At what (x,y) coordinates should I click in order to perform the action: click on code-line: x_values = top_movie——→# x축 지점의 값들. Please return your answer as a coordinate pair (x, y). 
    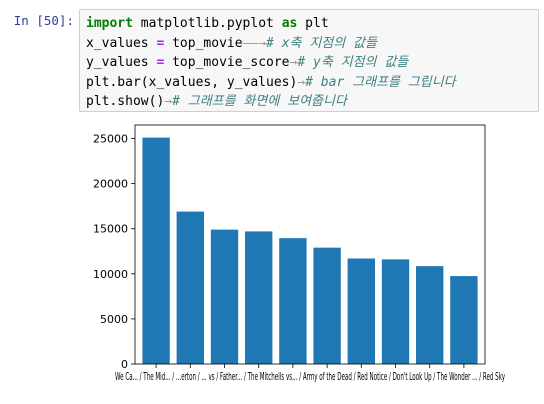
    Looking at the image, I should click on (271, 44).